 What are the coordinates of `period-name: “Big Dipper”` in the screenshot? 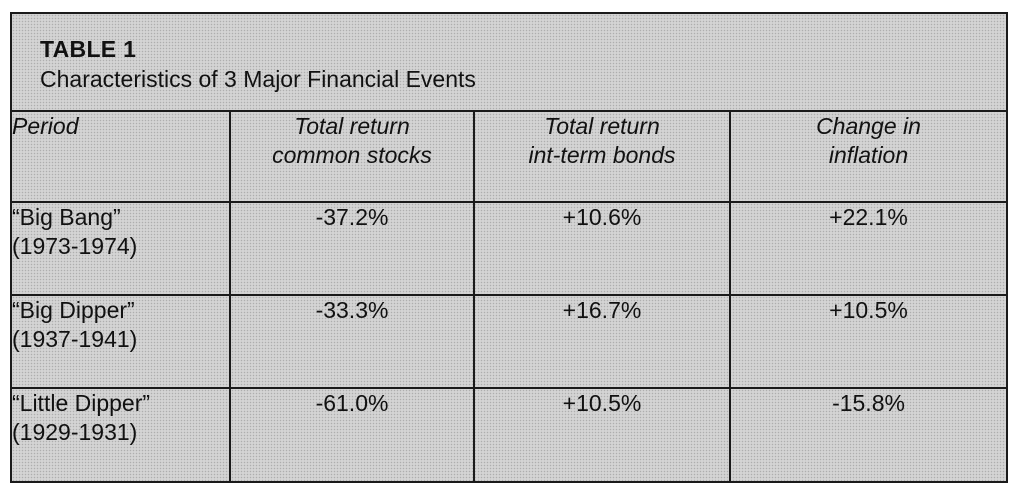 It's located at (73, 310).